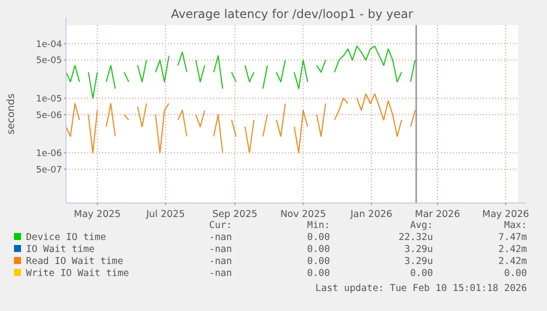 The image size is (547, 311). What do you see at coordinates (303, 214) in the screenshot?
I see `x-tick-label: Nov 2025` at bounding box center [303, 214].